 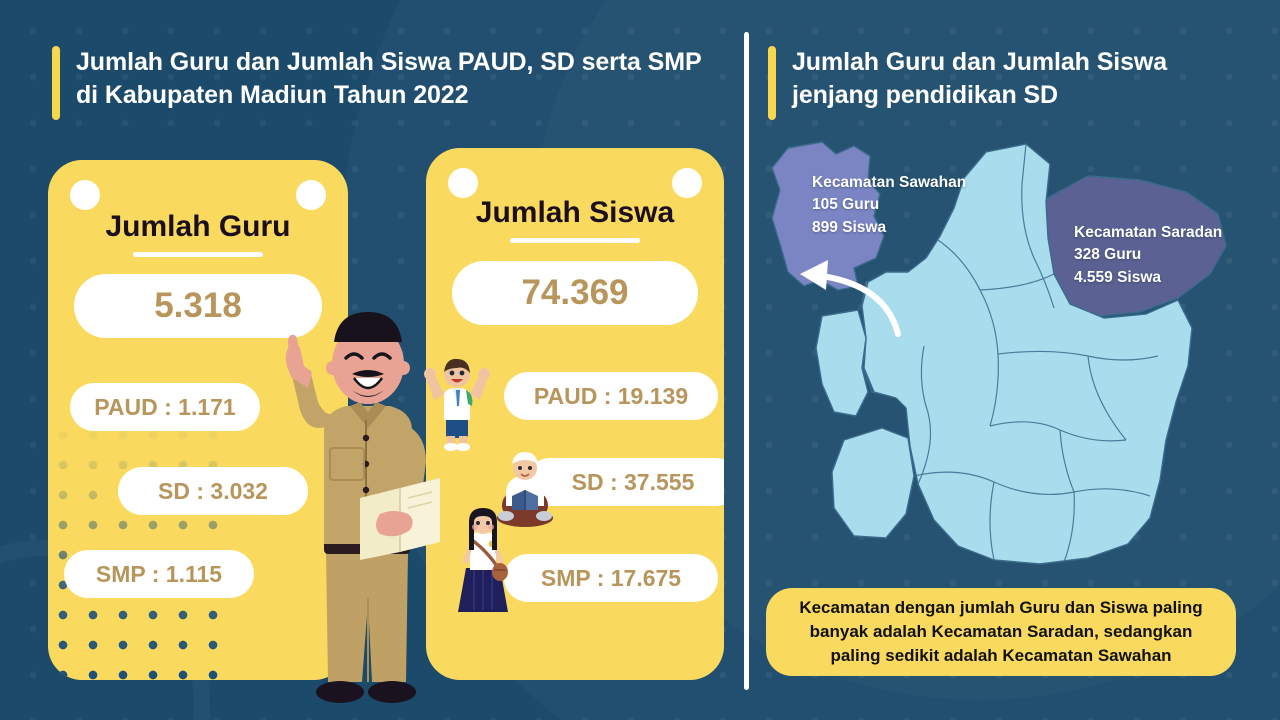 I want to click on card-heading-siswa: Jumlah Siswa, so click(x=575, y=212).